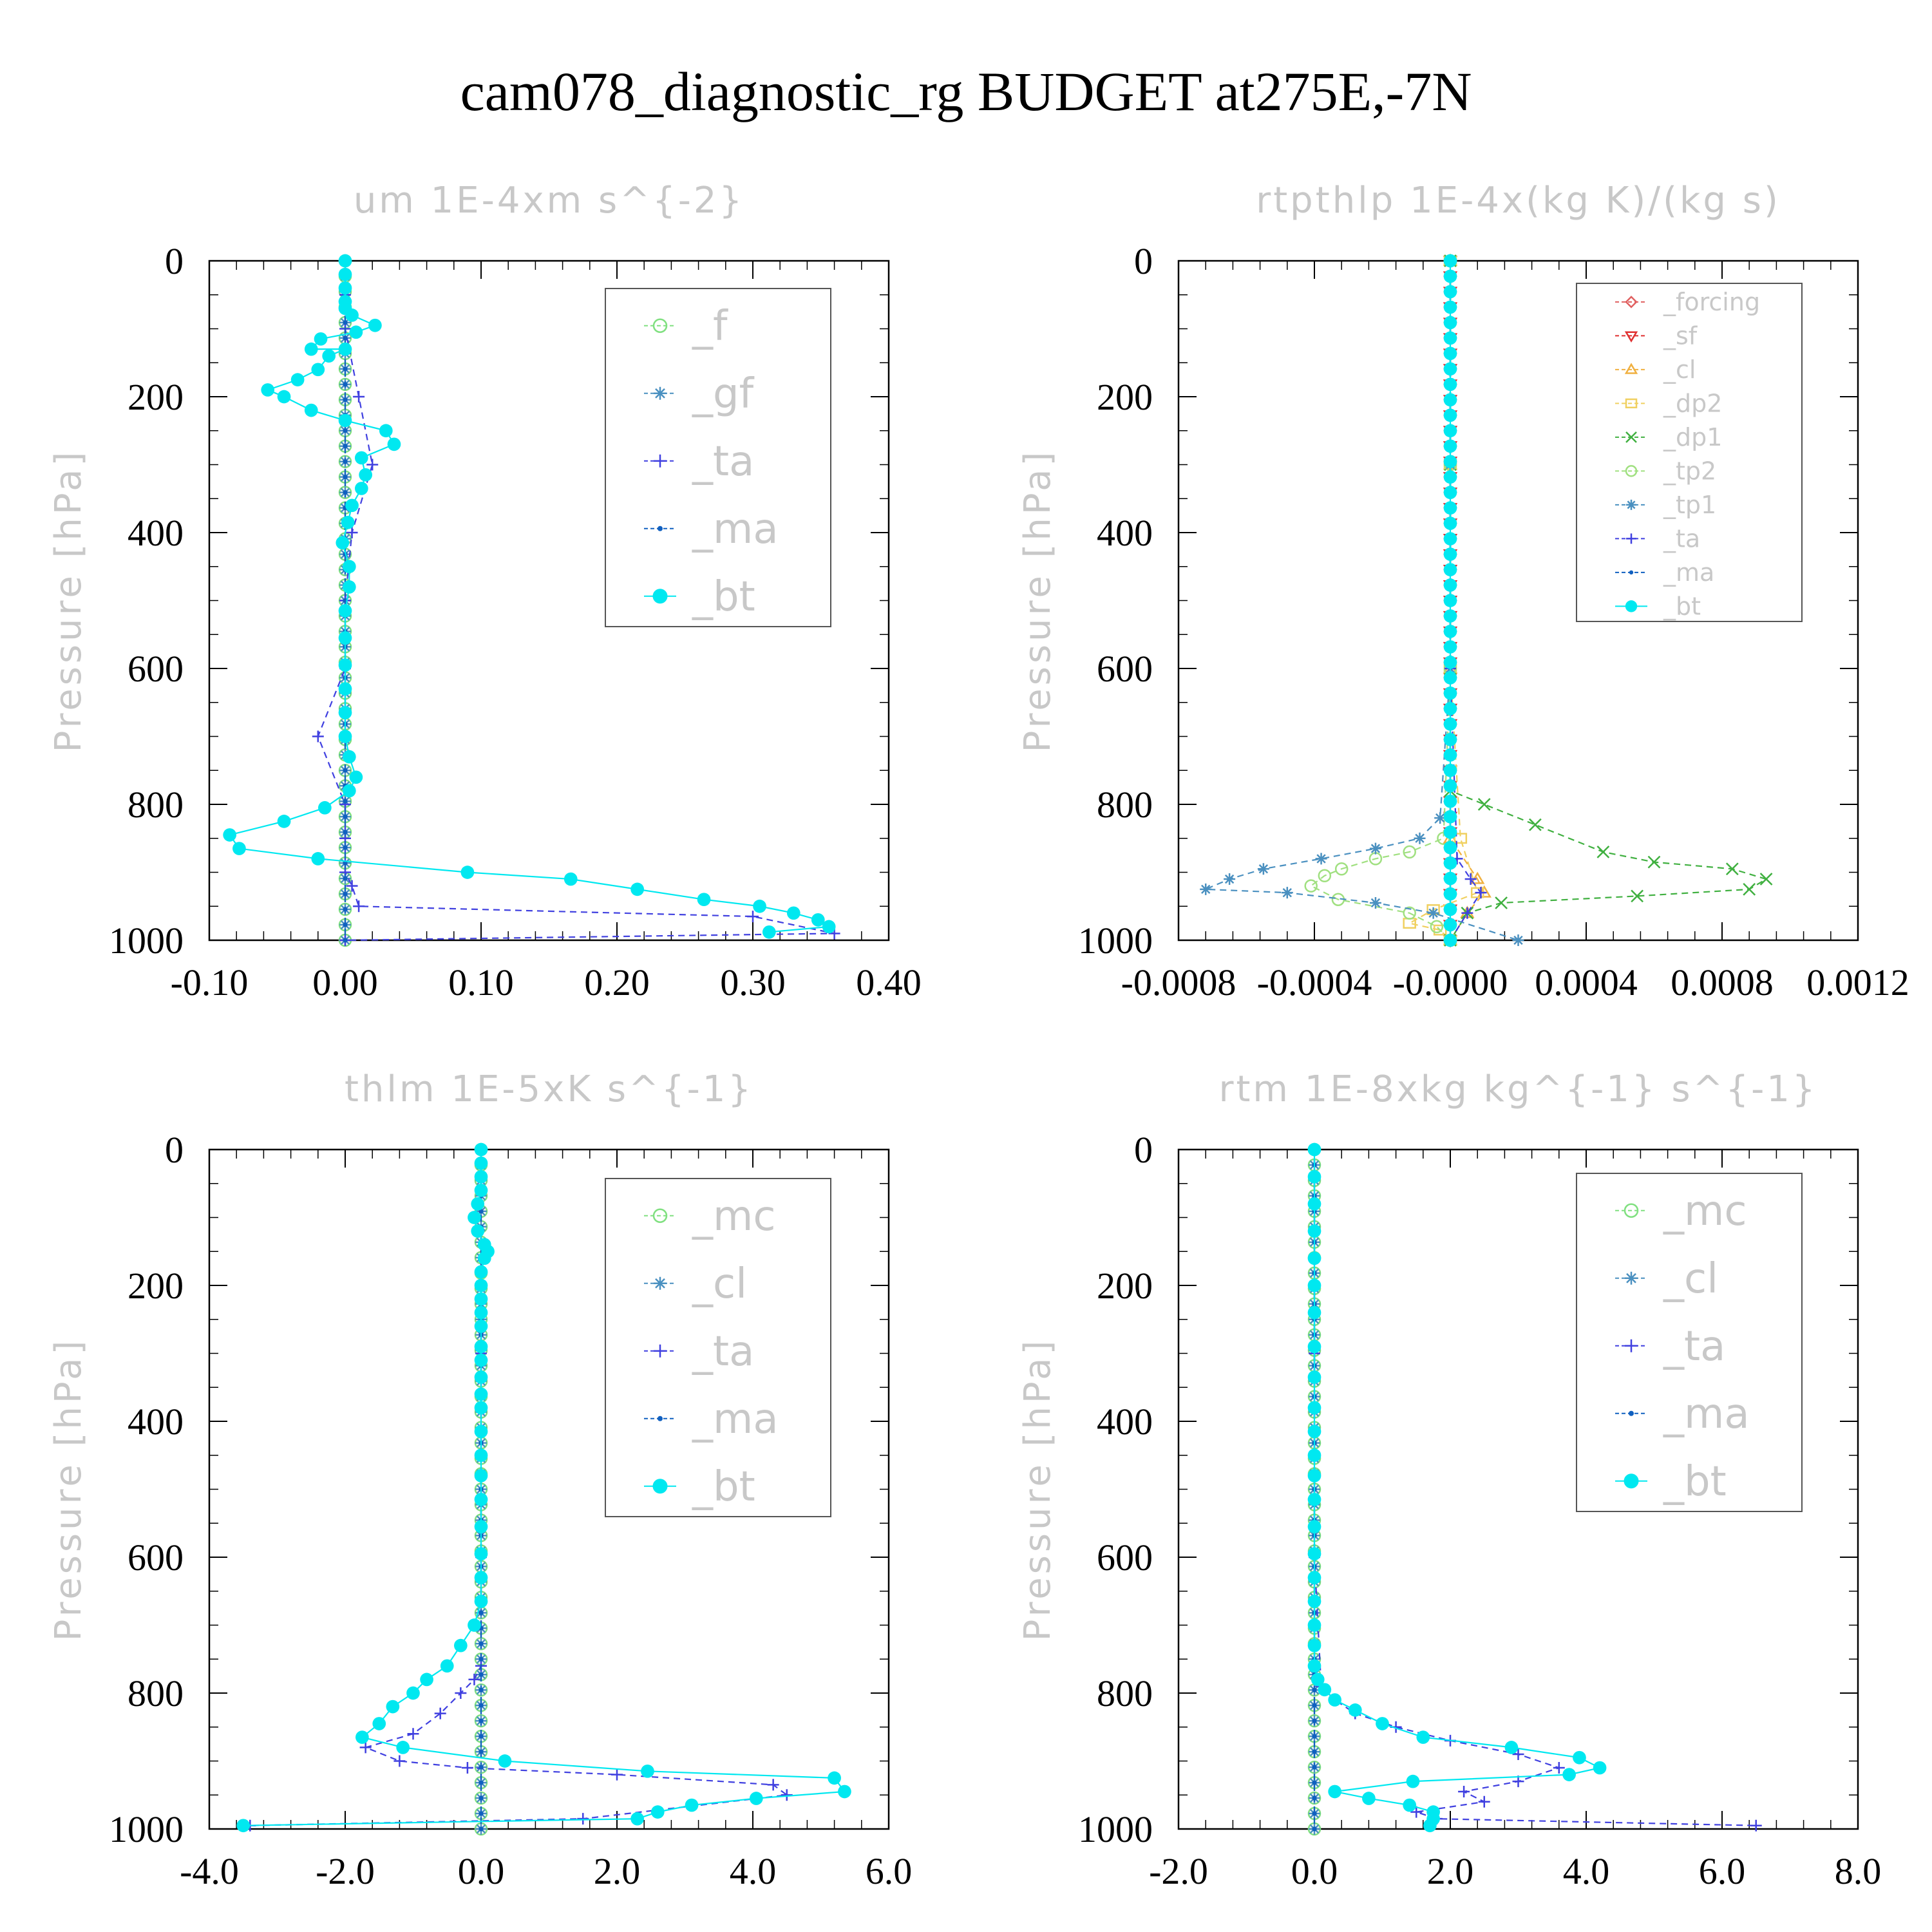 This screenshot has height=1932, width=1932. I want to click on x-tick-label: 0.10, so click(481, 982).